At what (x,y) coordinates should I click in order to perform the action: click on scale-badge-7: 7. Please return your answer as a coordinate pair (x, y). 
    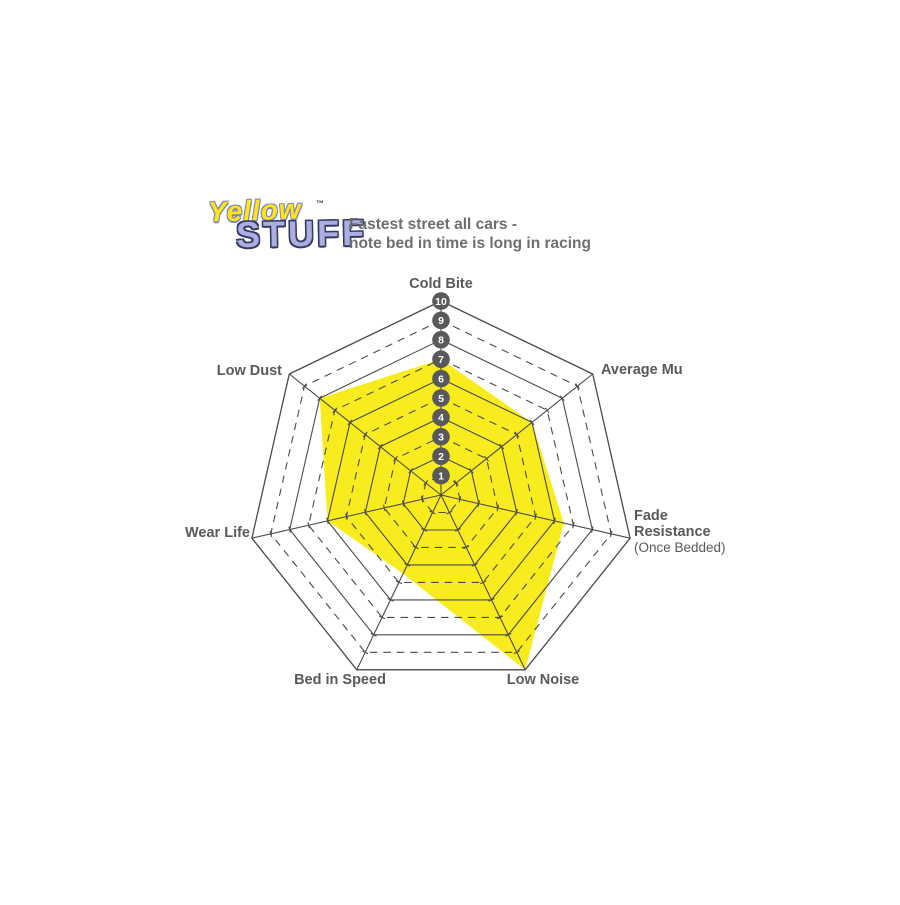
    Looking at the image, I should click on (441, 359).